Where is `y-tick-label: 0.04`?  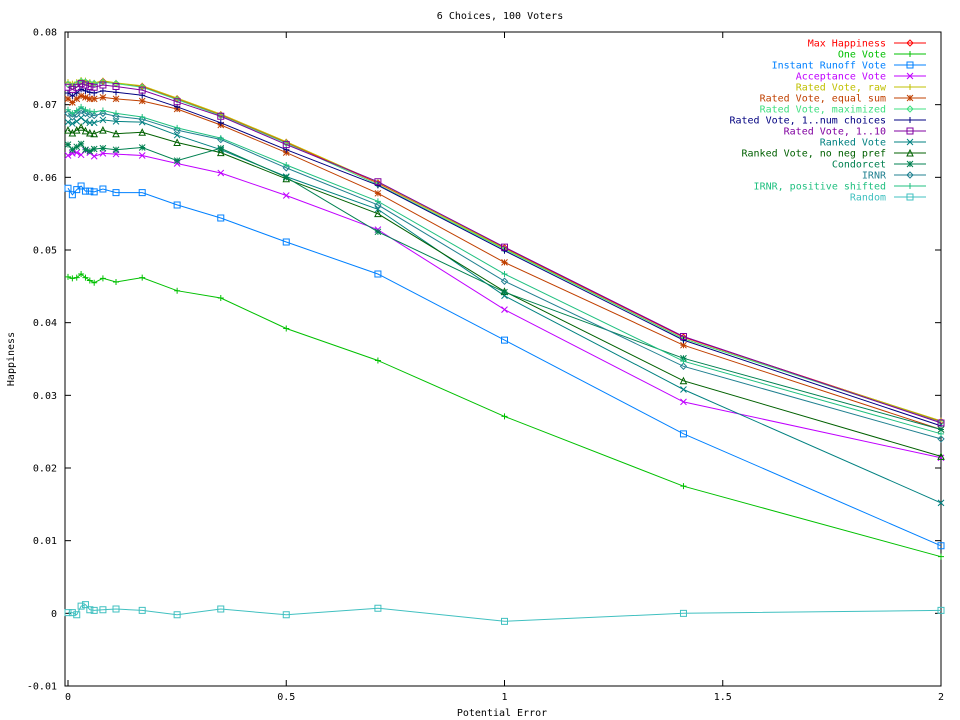 y-tick-label: 0.04 is located at coordinates (45, 323).